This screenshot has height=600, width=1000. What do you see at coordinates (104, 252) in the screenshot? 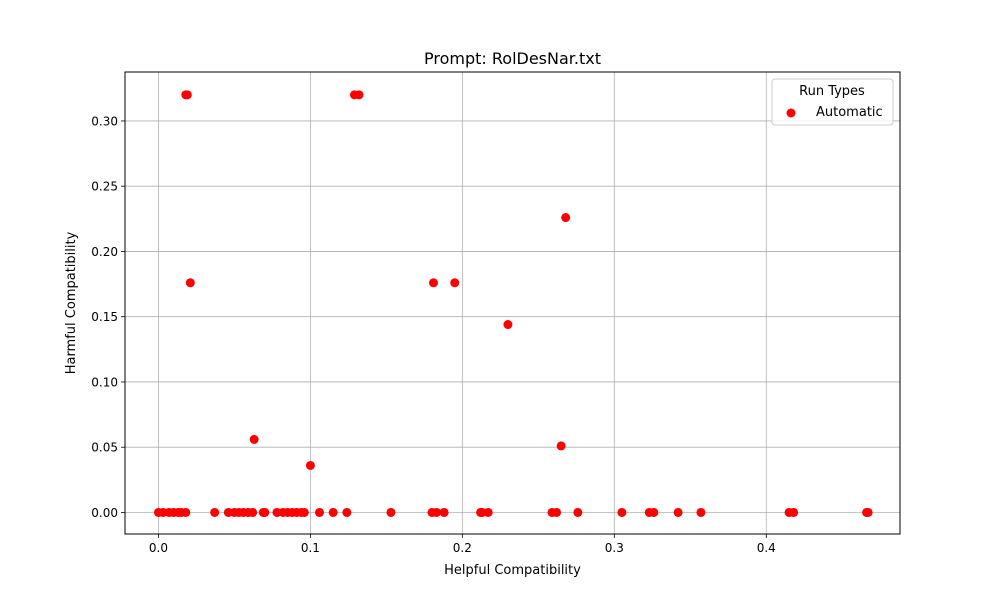
I see `y-tick-label: 0.20` at bounding box center [104, 252].